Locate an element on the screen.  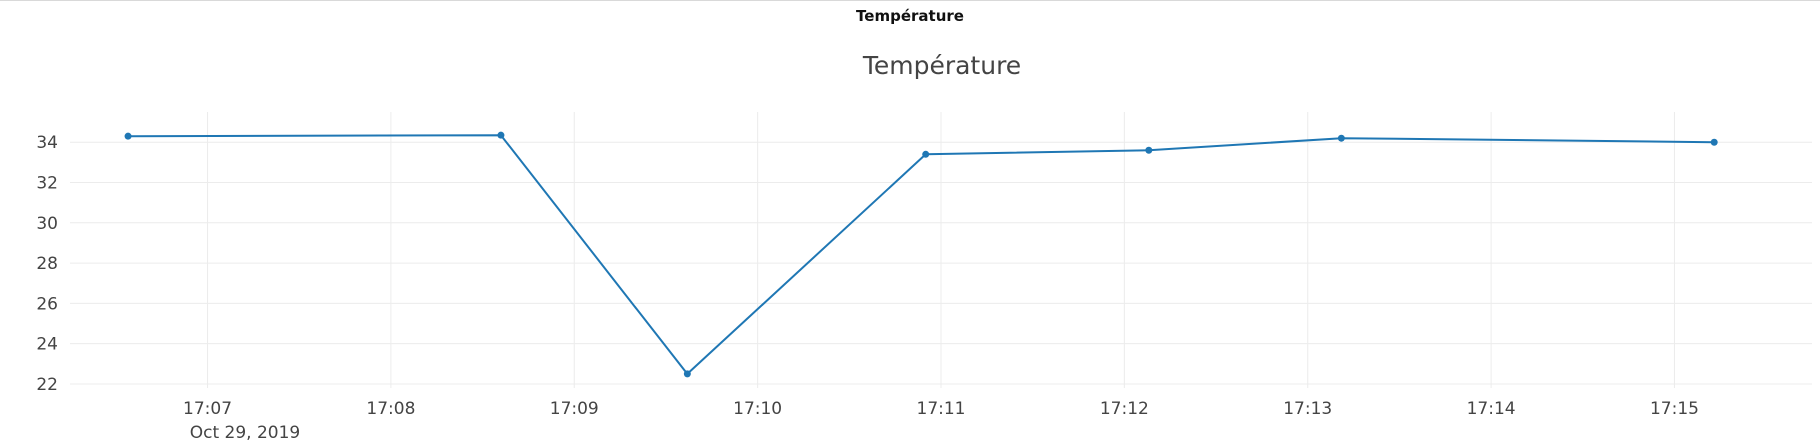
y-tick-label: 24 is located at coordinates (47, 345).